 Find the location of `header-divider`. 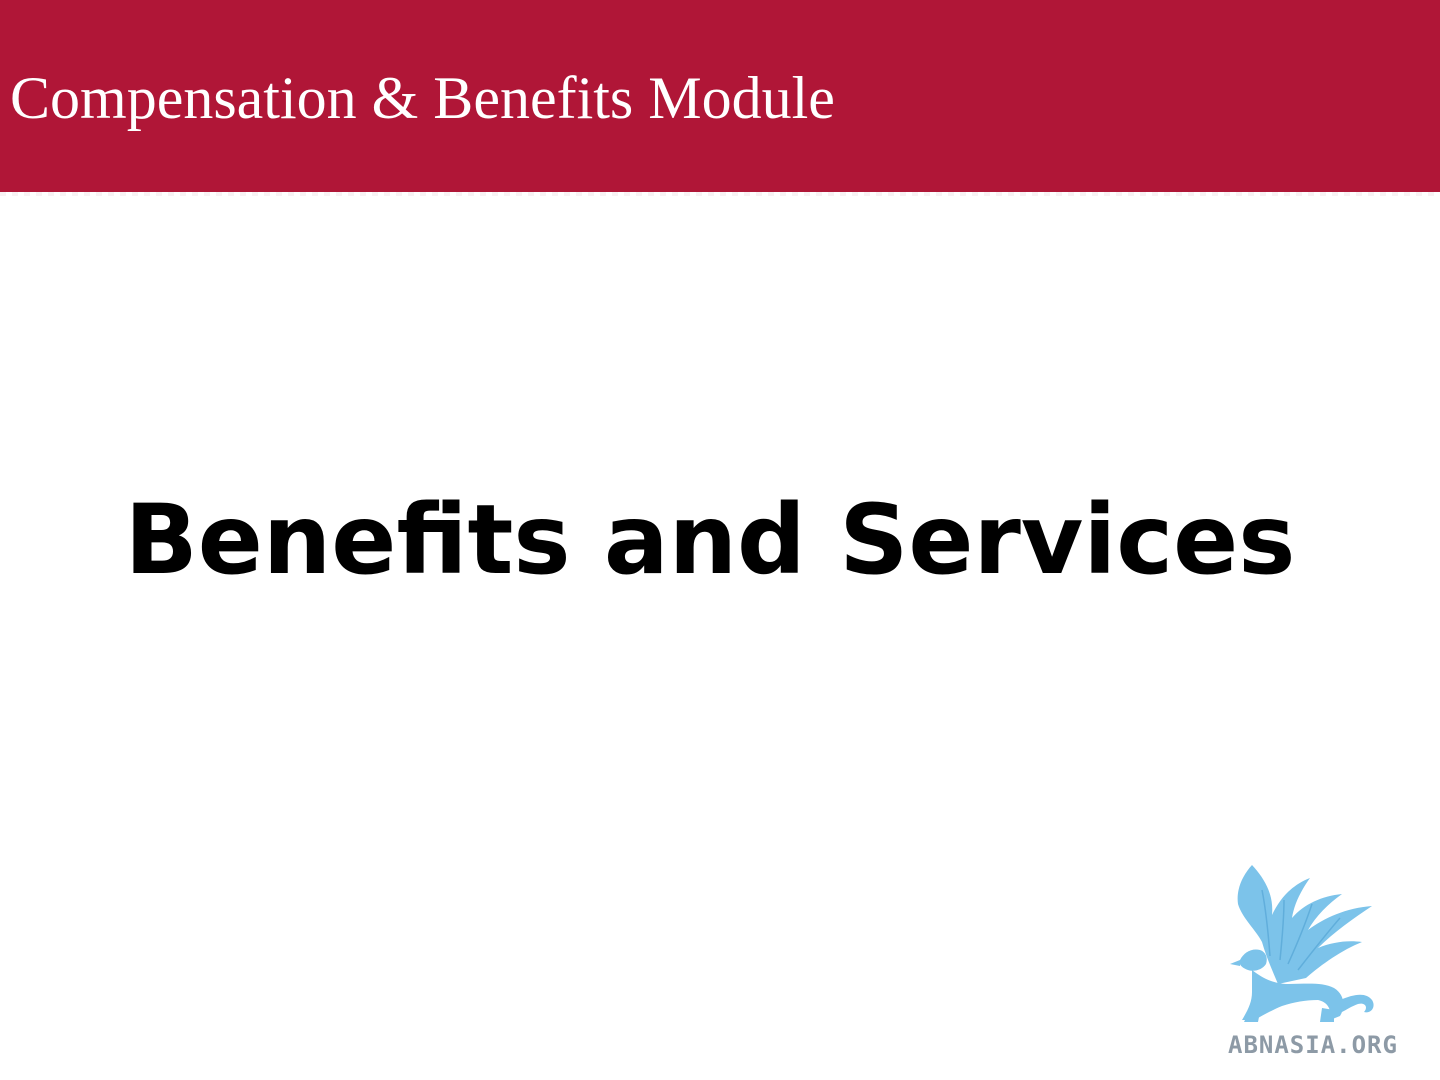

header-divider is located at coordinates (720, 194).